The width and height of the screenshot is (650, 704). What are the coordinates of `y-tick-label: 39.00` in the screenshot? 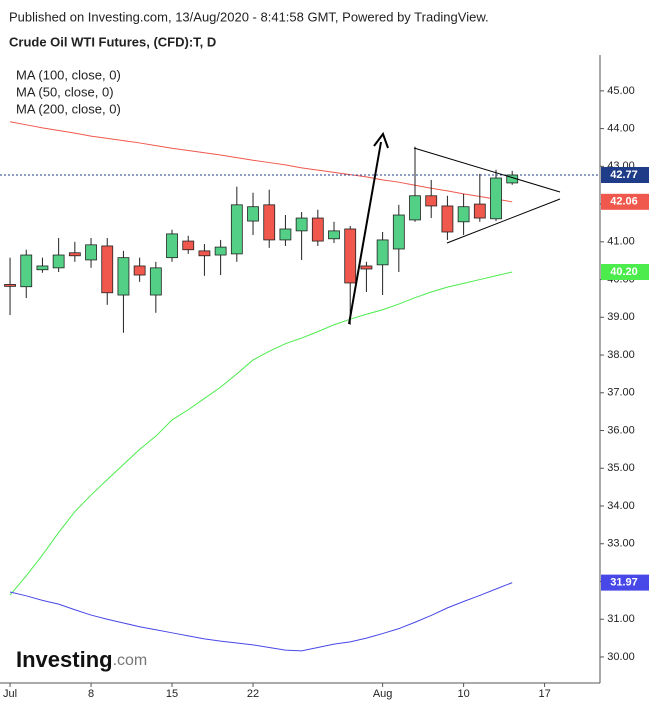 It's located at (621, 317).